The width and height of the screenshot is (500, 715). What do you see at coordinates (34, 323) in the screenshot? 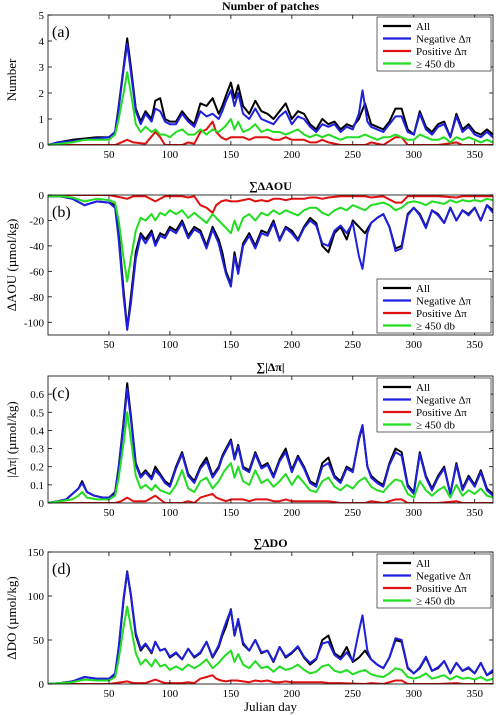
I see `y-tick-label: -100` at bounding box center [34, 323].